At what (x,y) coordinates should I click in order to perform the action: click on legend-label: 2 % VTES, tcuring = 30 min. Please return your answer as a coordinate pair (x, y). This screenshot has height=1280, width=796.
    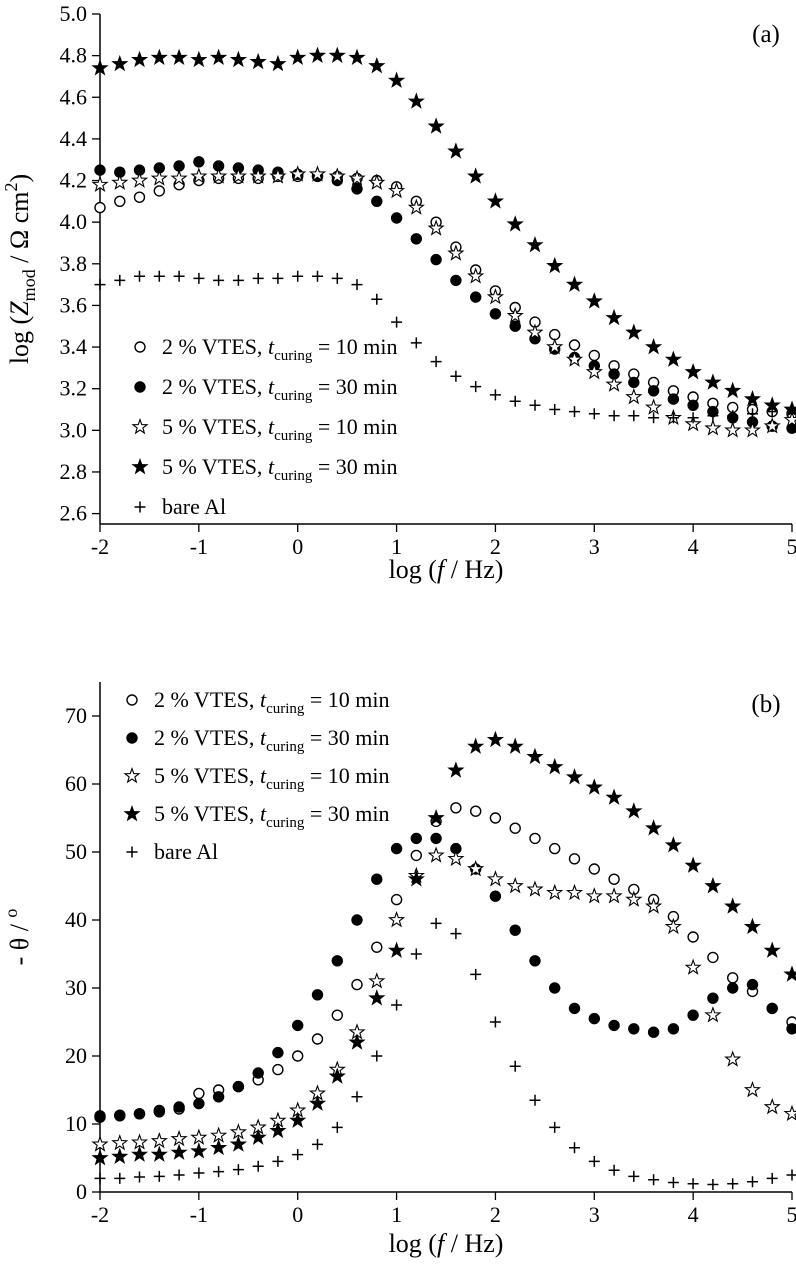
    Looking at the image, I should click on (272, 740).